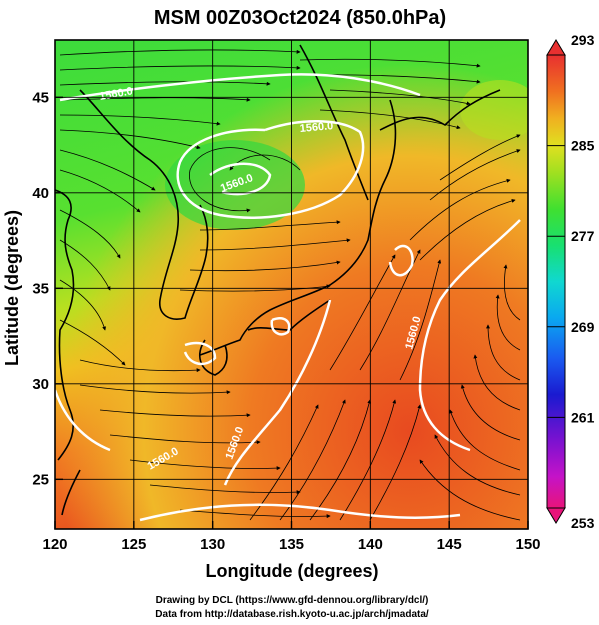 This screenshot has height=625, width=599. I want to click on x-tick-label: 125, so click(133, 544).